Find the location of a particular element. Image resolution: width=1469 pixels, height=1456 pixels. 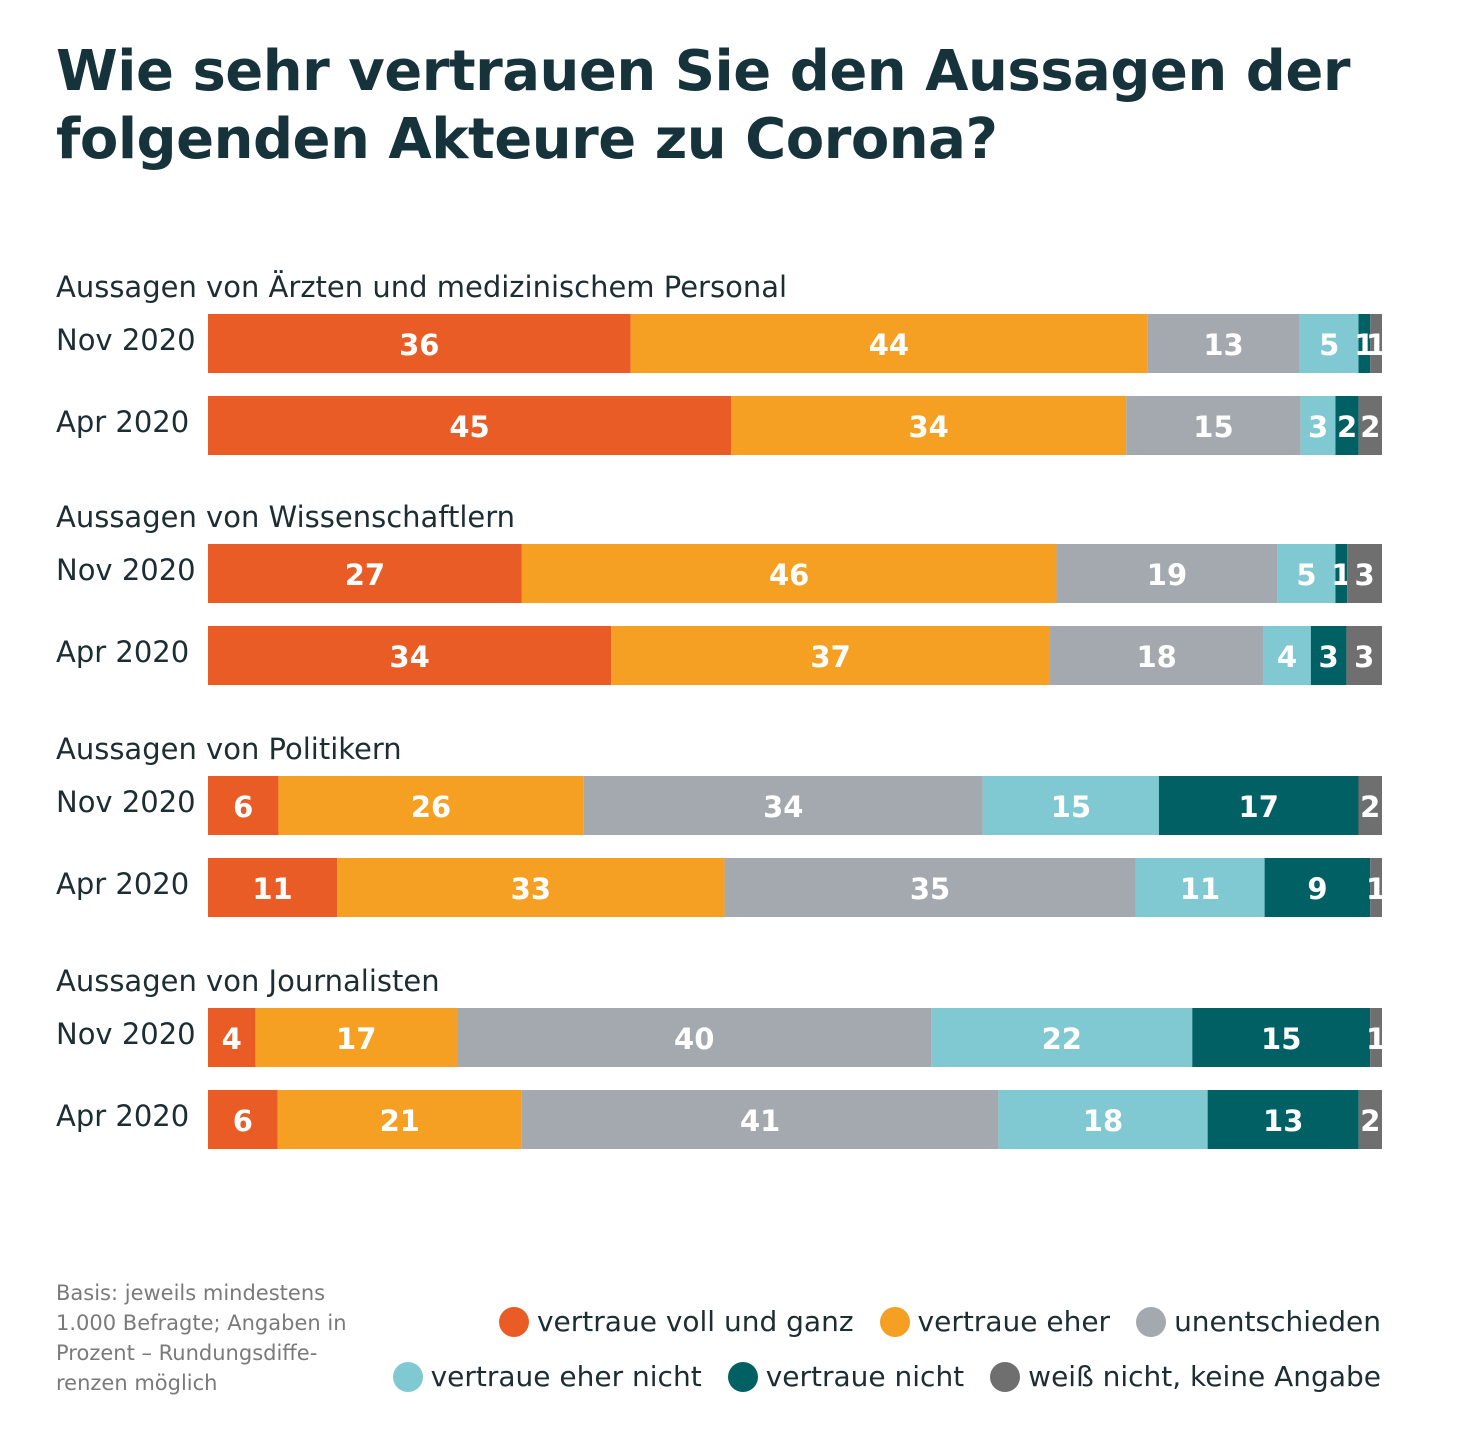

bar-value-label: 36 is located at coordinates (419, 345).